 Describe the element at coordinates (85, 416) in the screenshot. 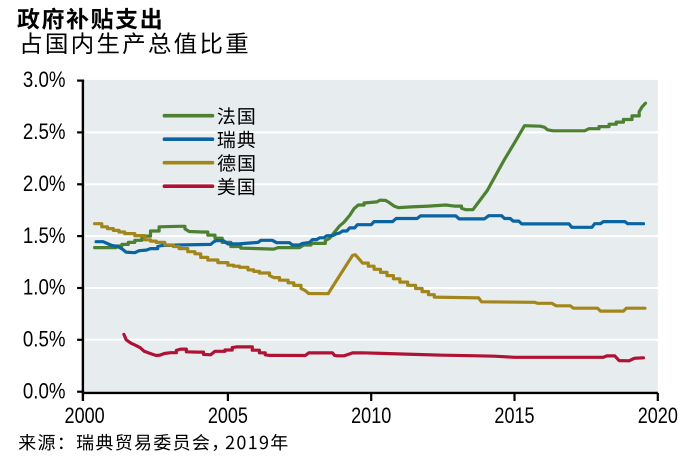

I see `svg-text: 2000` at that location.